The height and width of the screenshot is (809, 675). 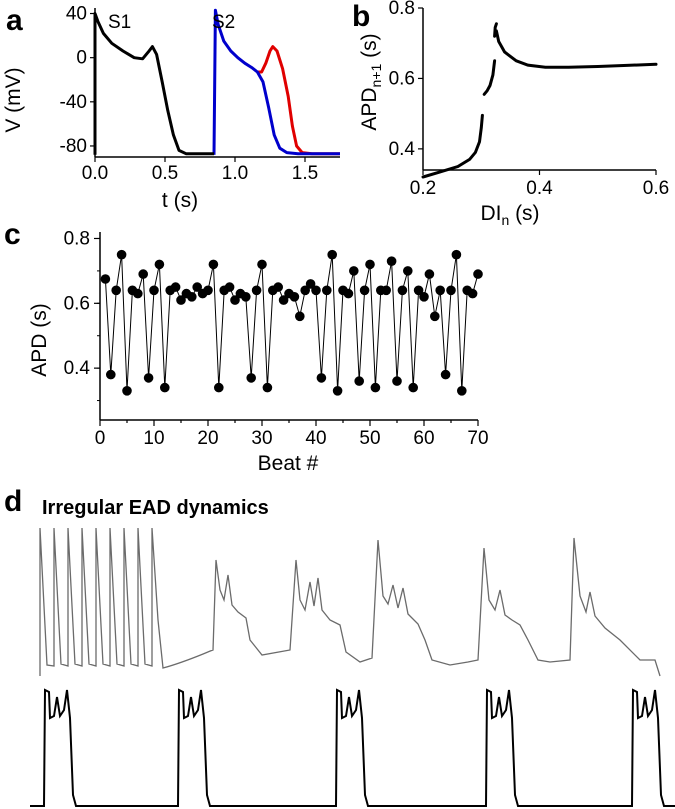 What do you see at coordinates (423, 188) in the screenshot?
I see `panel-b-xtick-label: 0.2` at bounding box center [423, 188].